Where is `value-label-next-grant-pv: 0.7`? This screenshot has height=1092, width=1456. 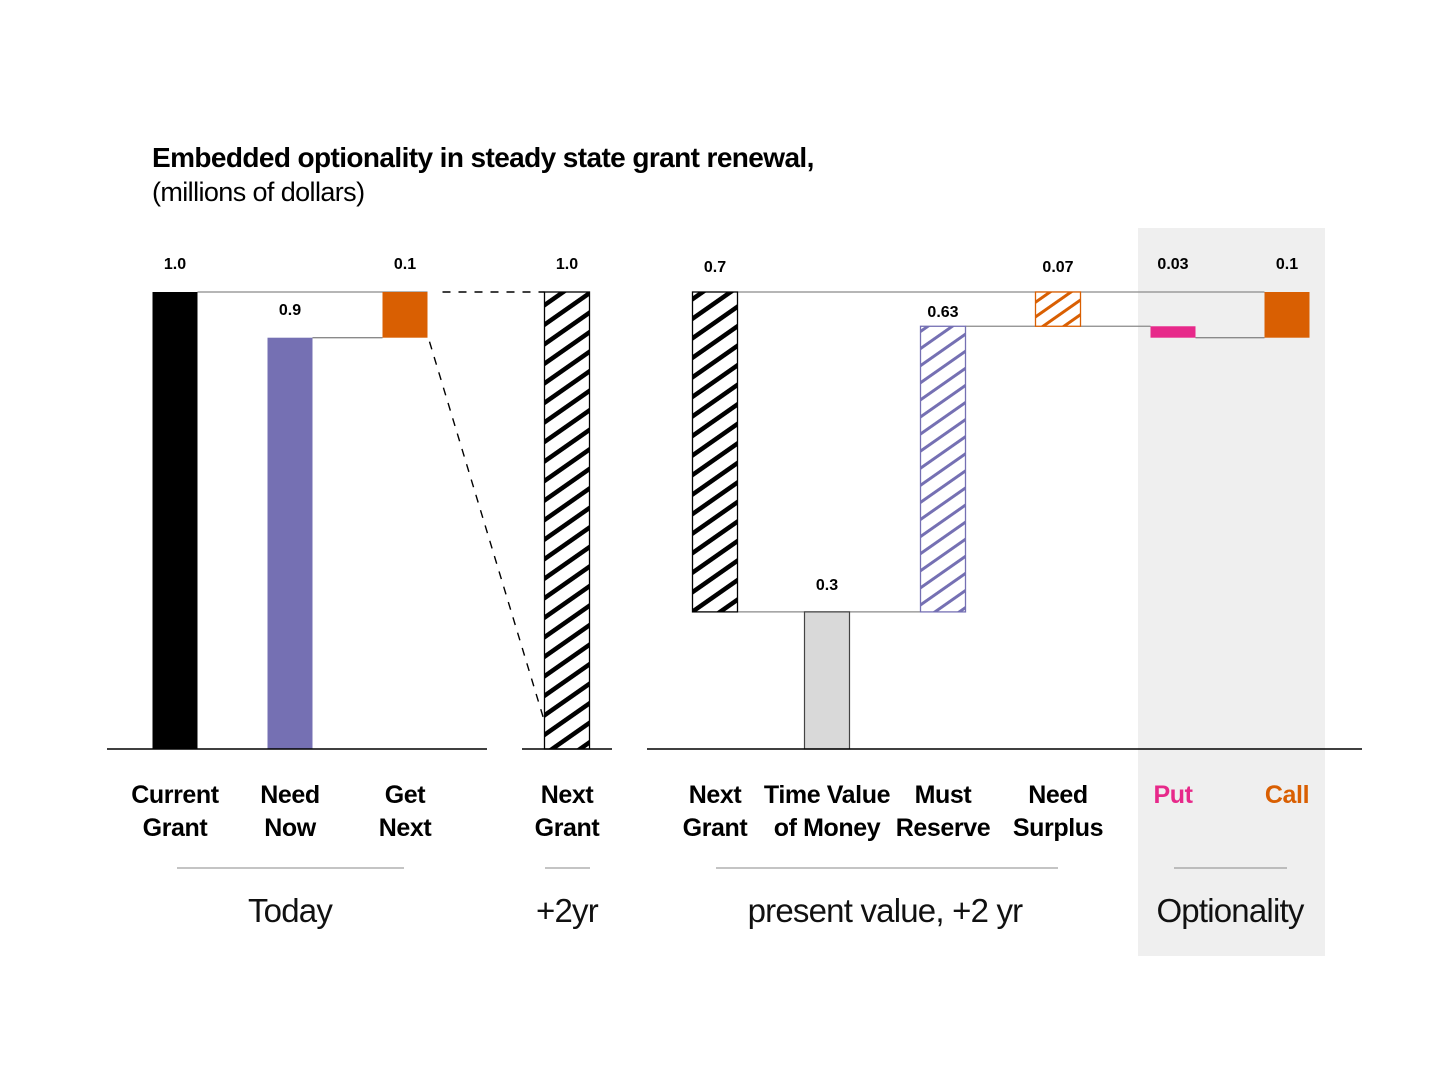 value-label-next-grant-pv: 0.7 is located at coordinates (715, 267).